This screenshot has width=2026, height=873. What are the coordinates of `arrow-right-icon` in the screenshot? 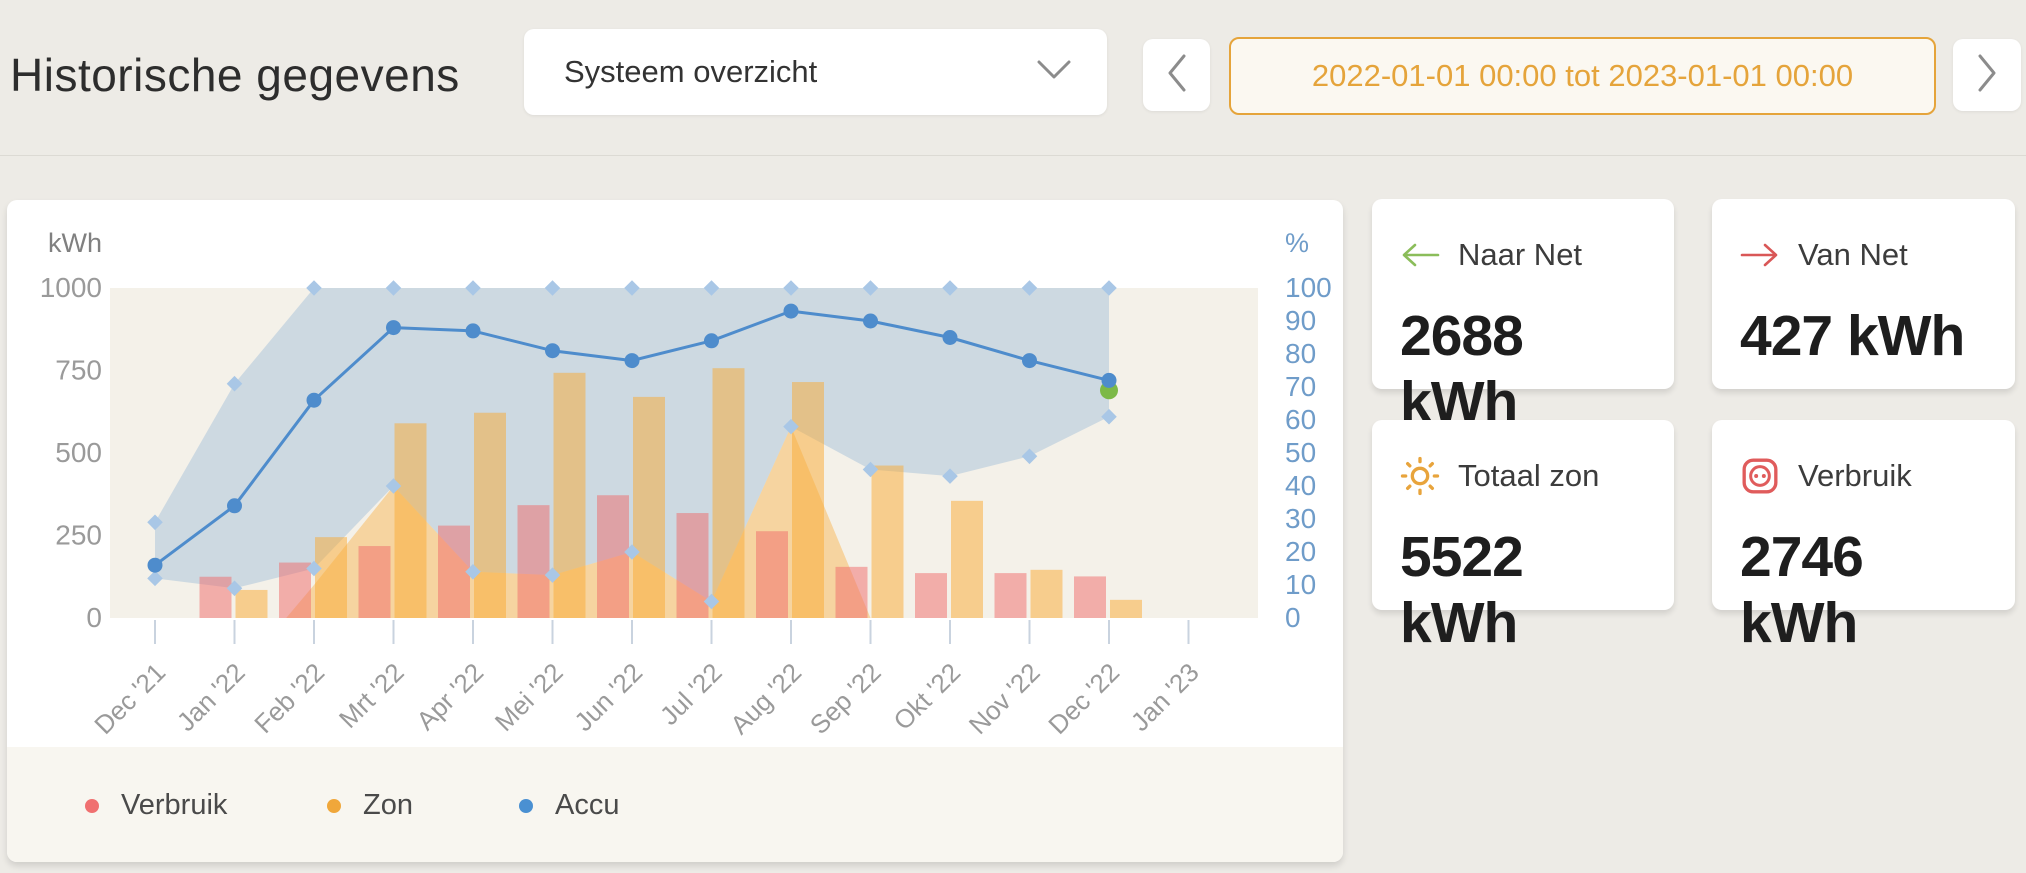 It's located at (1762, 255).